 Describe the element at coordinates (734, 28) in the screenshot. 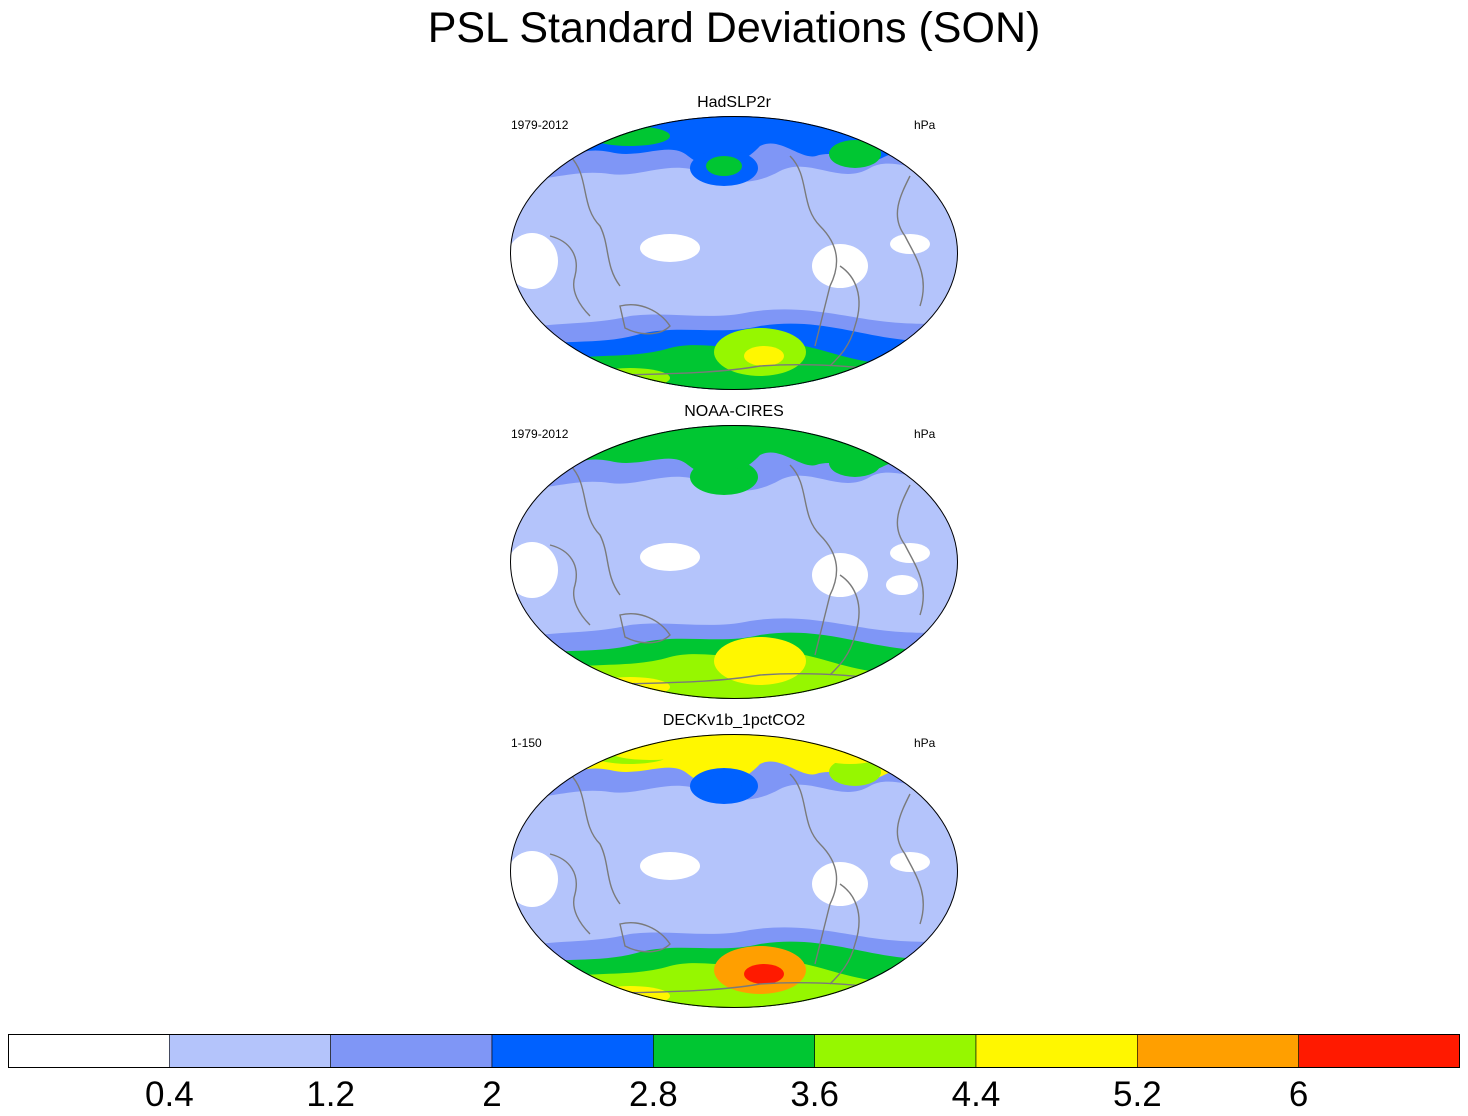

I see `main-title: PSL Standard Deviations (SON)` at that location.